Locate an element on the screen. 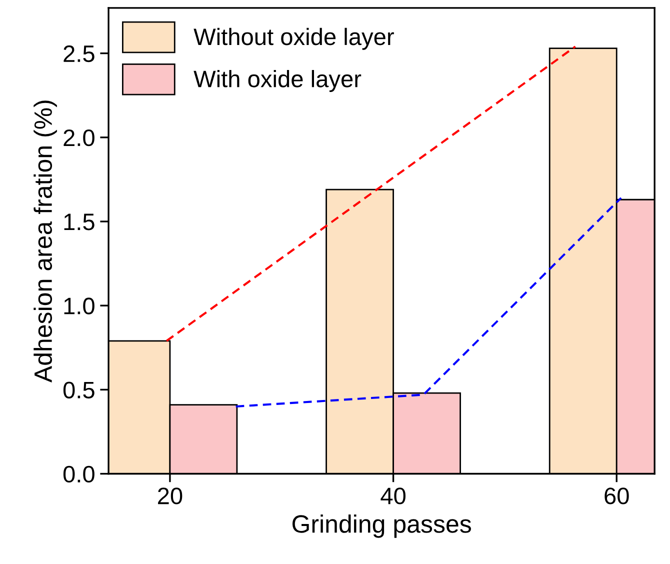  y-tick-label: 0.5 is located at coordinates (78, 390).